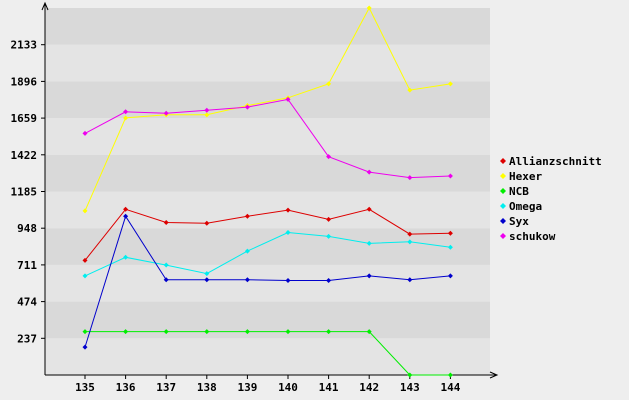 The height and width of the screenshot is (400, 629). What do you see at coordinates (207, 387) in the screenshot?
I see `x-tick-label: 138` at bounding box center [207, 387].